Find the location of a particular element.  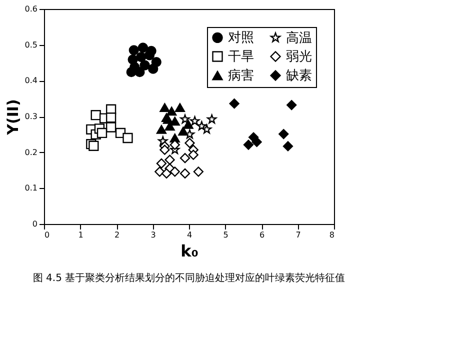

legend-label: 高温 is located at coordinates (299, 38).